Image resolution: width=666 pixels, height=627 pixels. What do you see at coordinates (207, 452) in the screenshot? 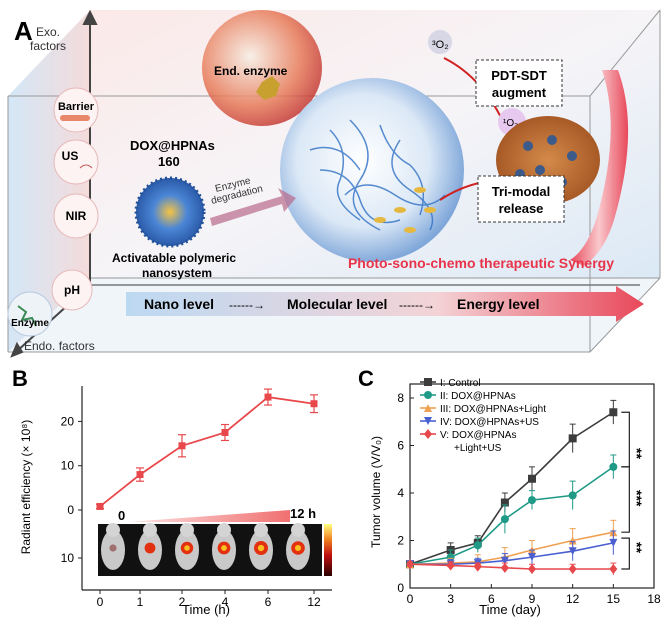
I see `b-series-line` at bounding box center [207, 452].